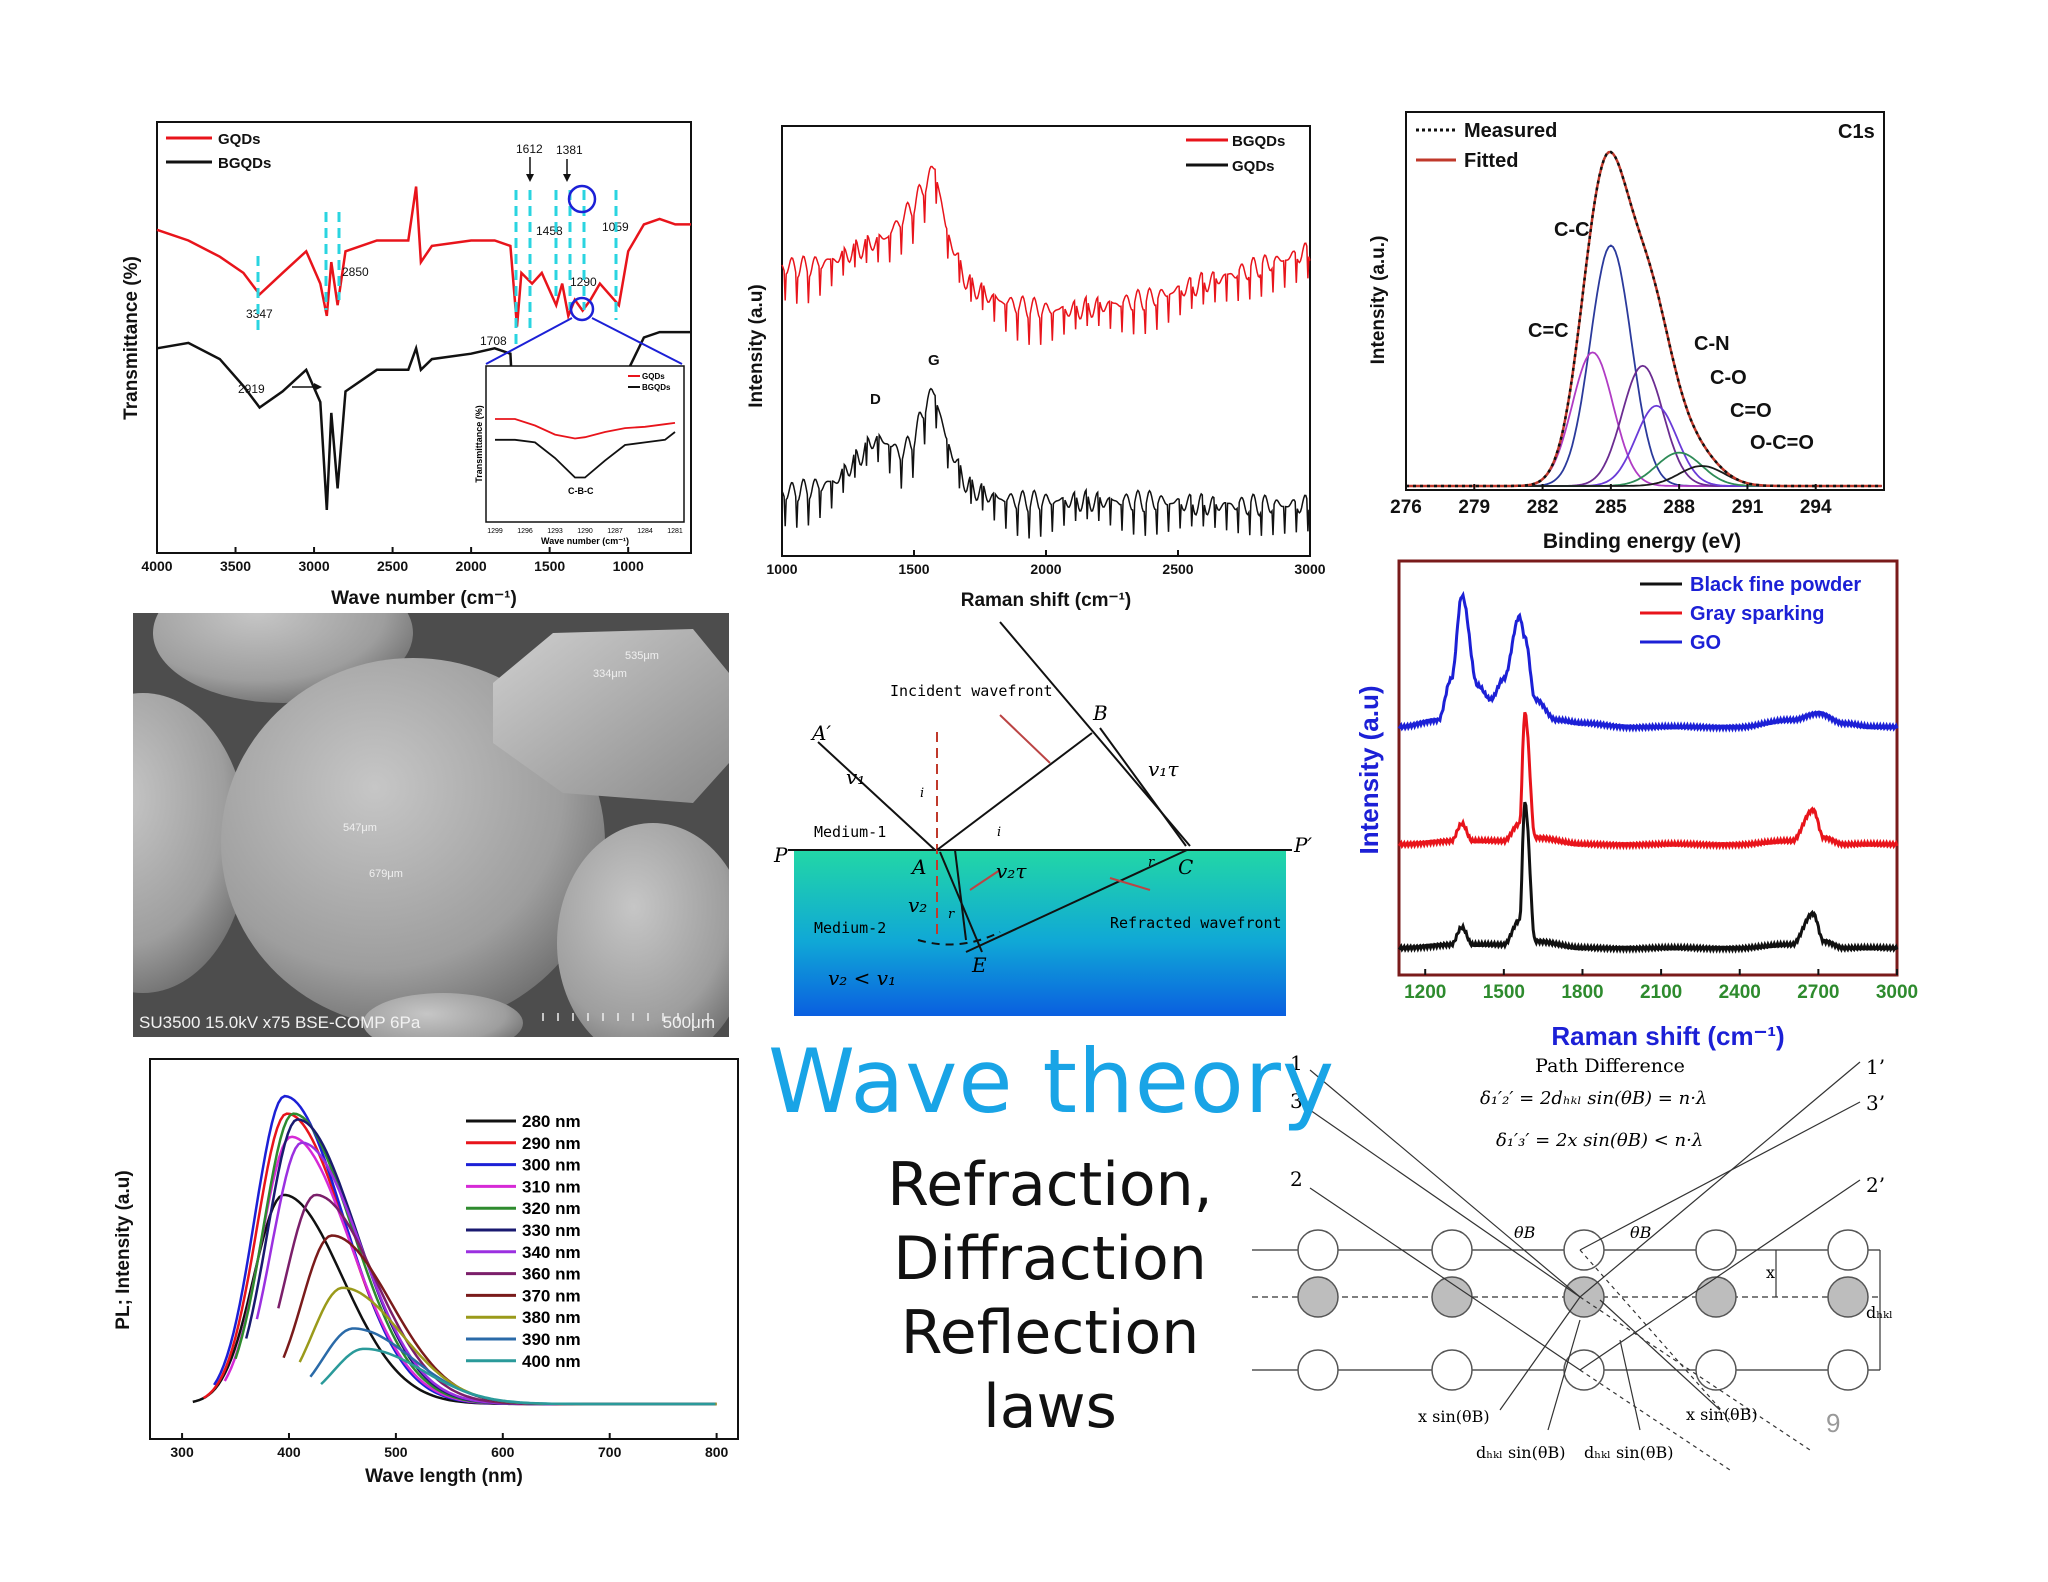 The height and width of the screenshot is (1582, 2048). I want to click on ftir-inset-tick-label: 1287, so click(615, 531).